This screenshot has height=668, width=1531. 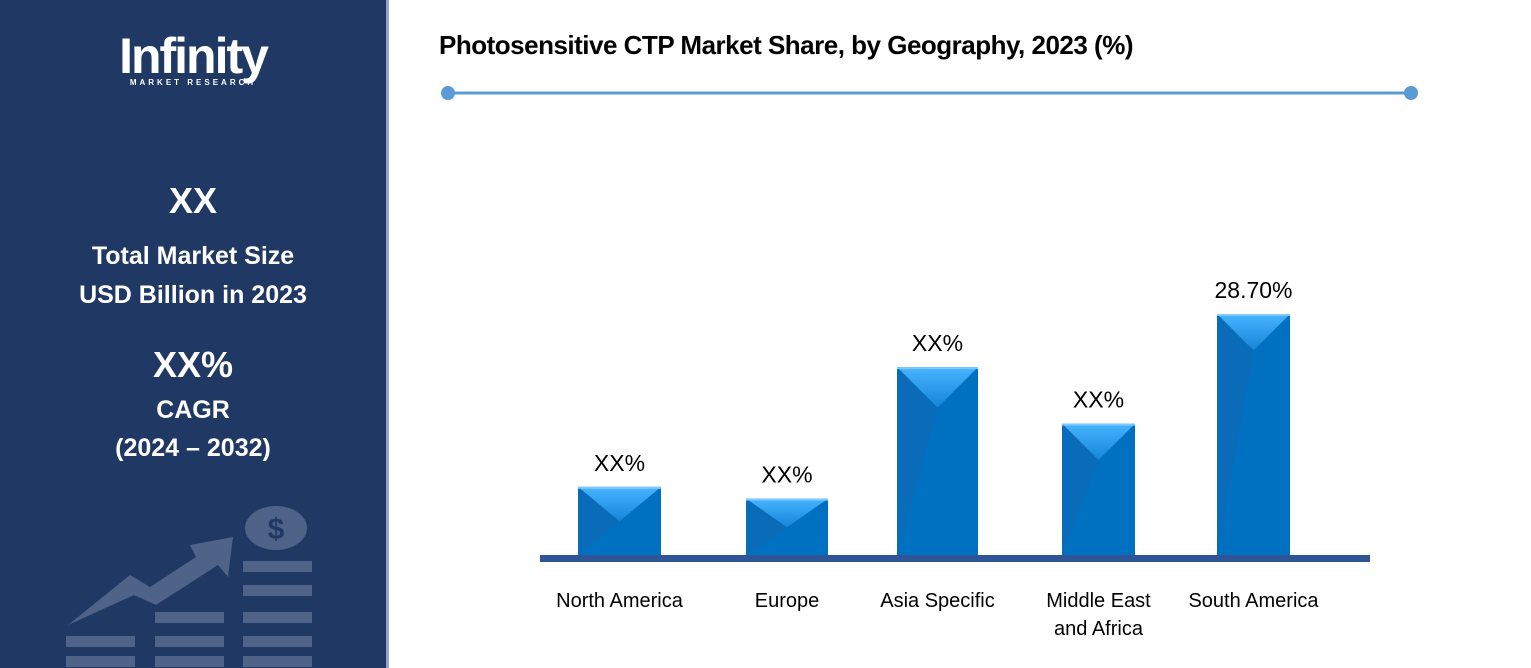 What do you see at coordinates (1098, 601) in the screenshot?
I see `category-label: Middle East` at bounding box center [1098, 601].